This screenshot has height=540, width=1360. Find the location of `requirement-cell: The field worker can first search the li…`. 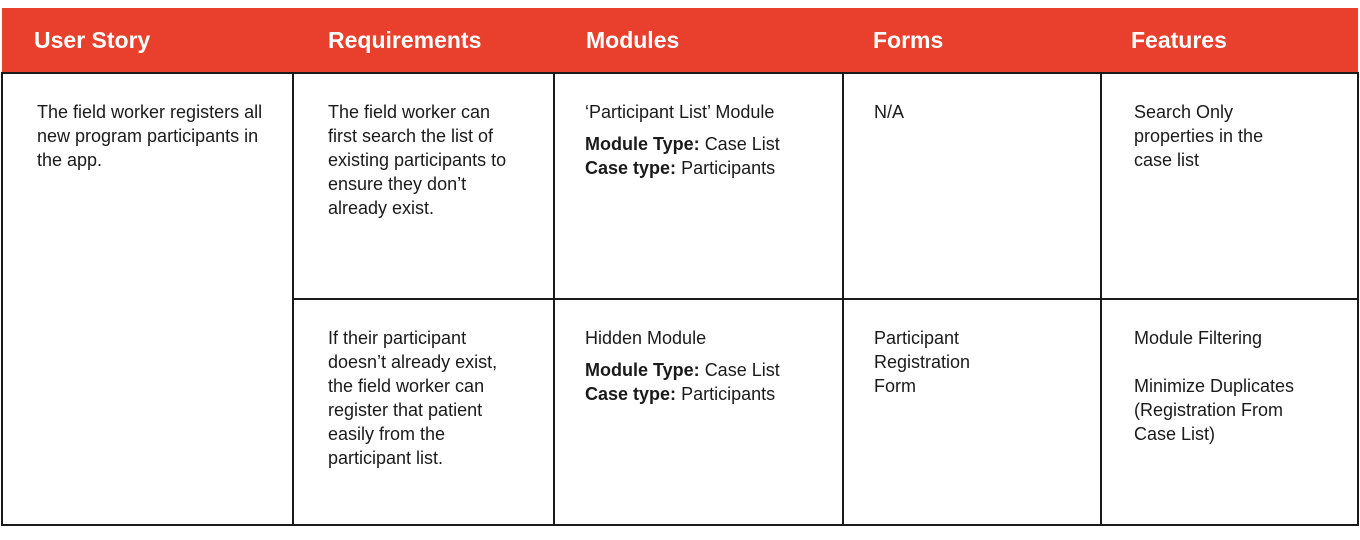

requirement-cell: The field worker can first search the li… is located at coordinates (423, 186).